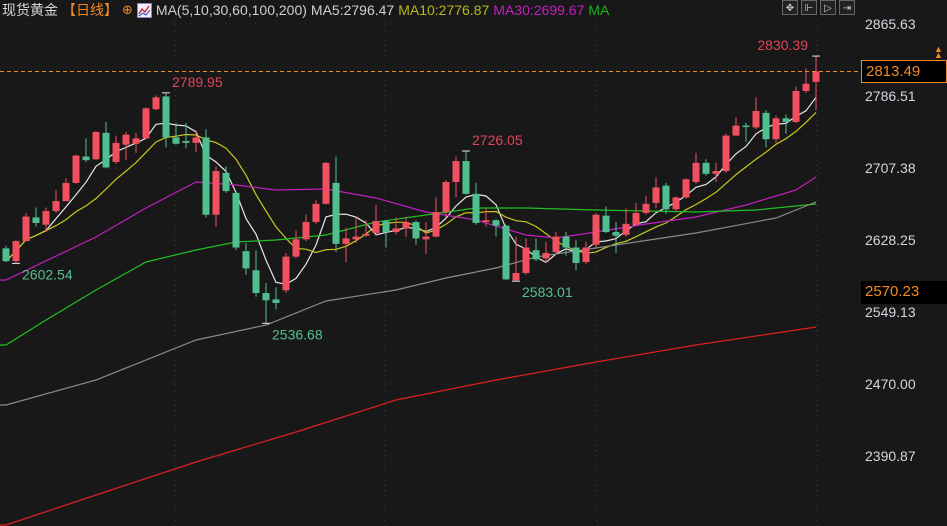 This screenshot has width=947, height=526. What do you see at coordinates (90, 10) in the screenshot?
I see `period-selector: 【日线】` at bounding box center [90, 10].